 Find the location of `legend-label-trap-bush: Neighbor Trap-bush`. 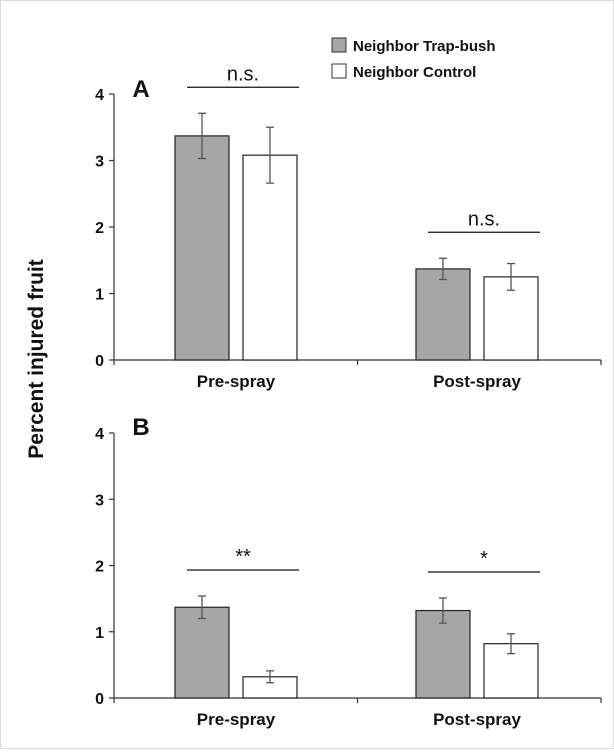

legend-label-trap-bush: Neighbor Trap-bush is located at coordinates (424, 46).